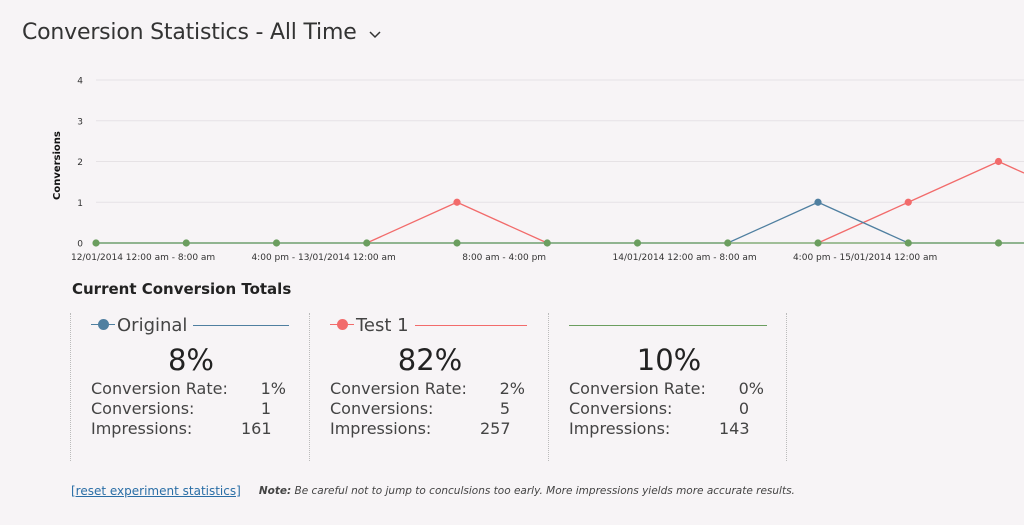  What do you see at coordinates (256, 428) in the screenshot?
I see `stat-value: 161` at bounding box center [256, 428].